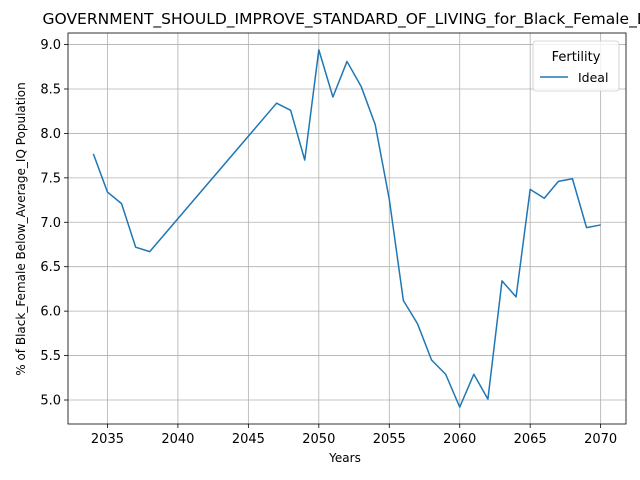 This screenshot has width=640, height=480. Describe the element at coordinates (248, 439) in the screenshot. I see `x-tick-label-2045: 2045` at that location.